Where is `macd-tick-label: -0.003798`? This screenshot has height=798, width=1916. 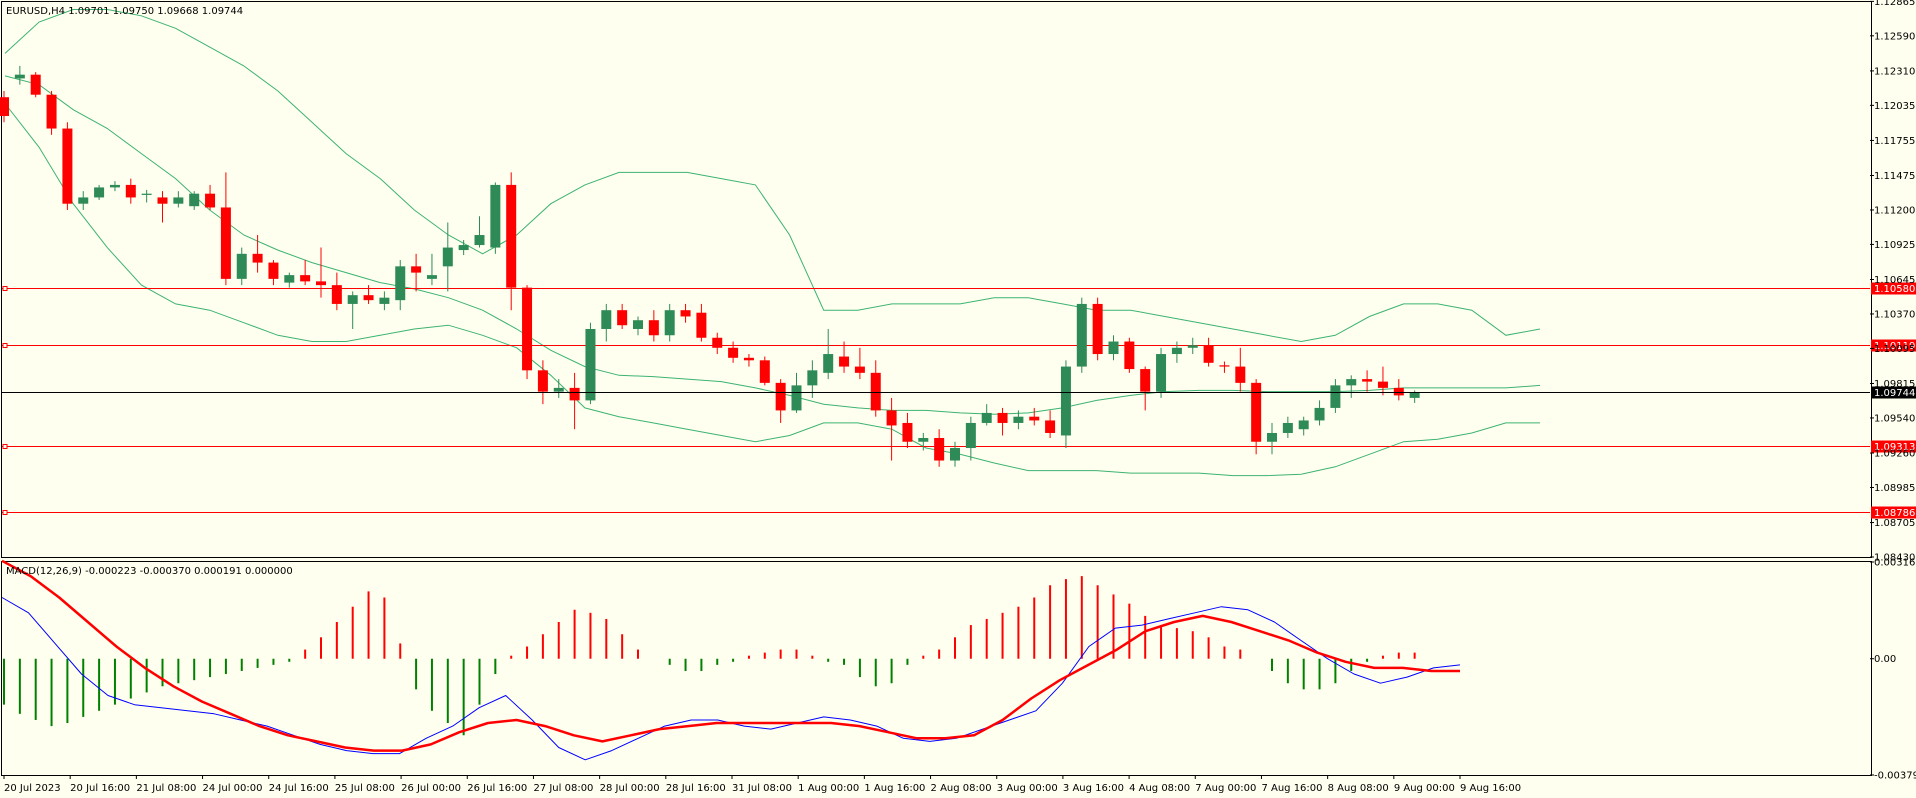 macd-tick-label: -0.003798 is located at coordinates (1895, 776).